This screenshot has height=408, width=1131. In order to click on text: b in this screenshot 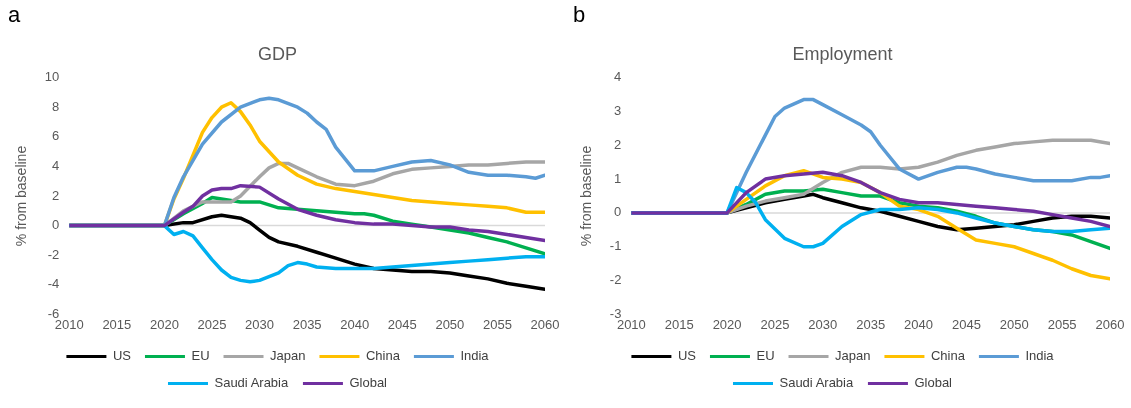, I will do `click(579, 15)`.